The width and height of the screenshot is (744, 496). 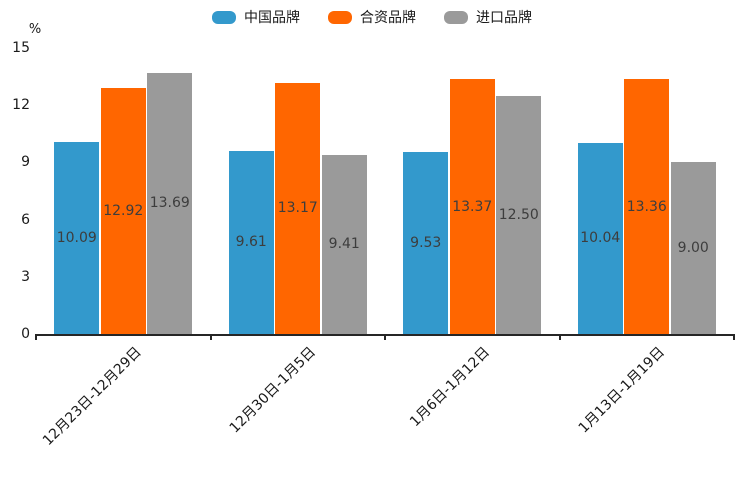 What do you see at coordinates (340, 17) in the screenshot?
I see `legend-swatch-joint-venture-brand-icon` at bounding box center [340, 17].